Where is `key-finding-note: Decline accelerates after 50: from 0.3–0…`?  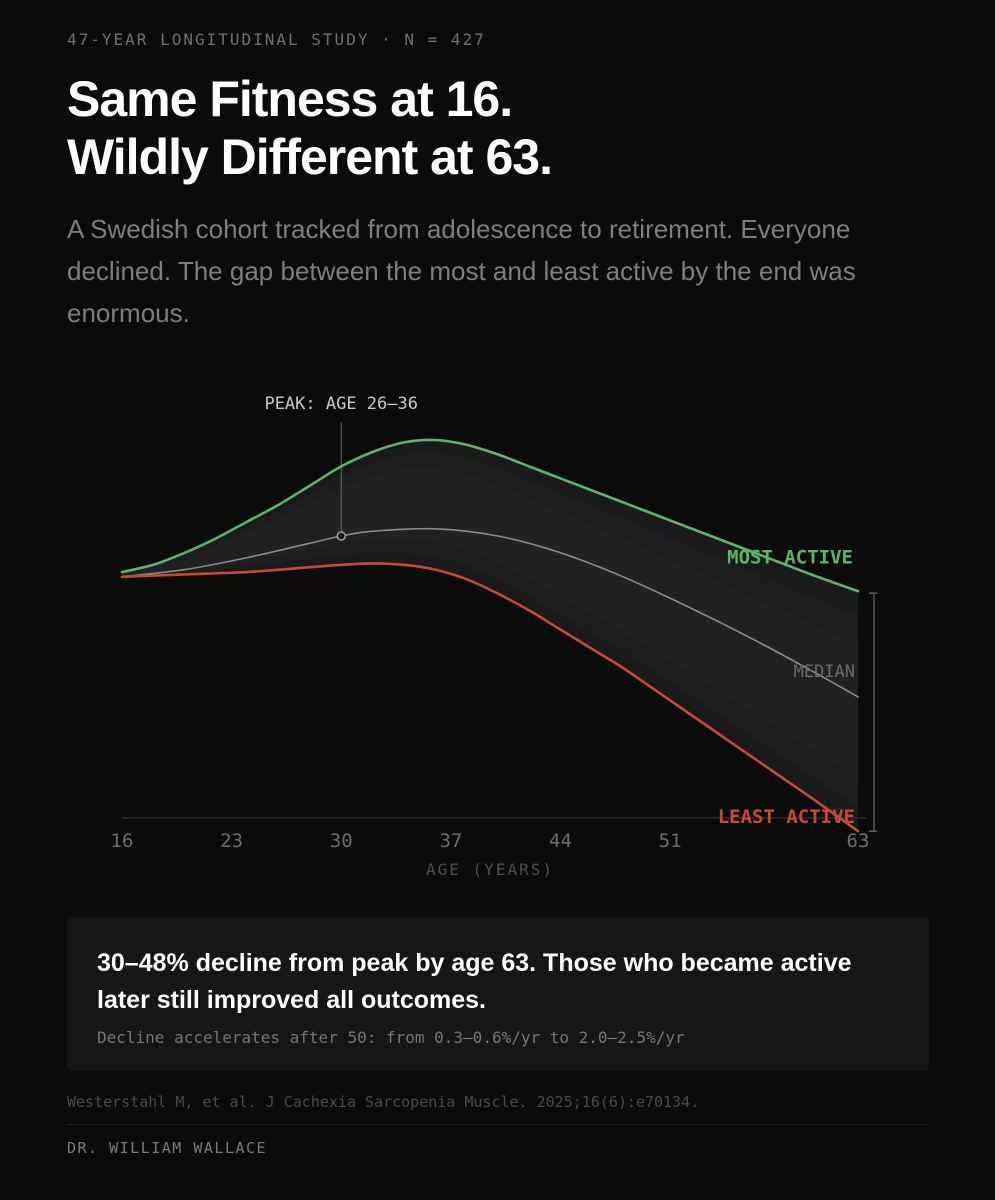 key-finding-note: Decline accelerates after 50: from 0.3–0… is located at coordinates (391, 1037).